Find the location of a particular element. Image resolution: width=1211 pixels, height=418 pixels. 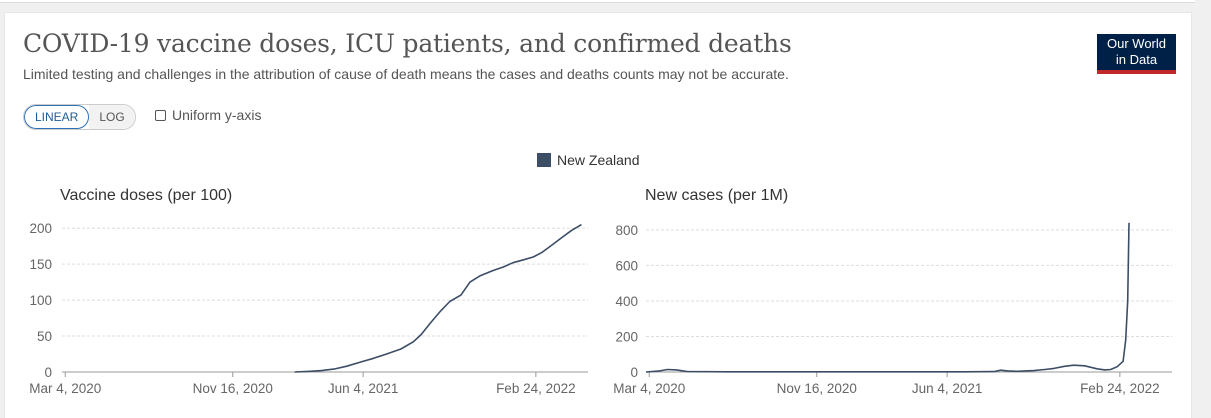

checkbox-icon is located at coordinates (160, 115).